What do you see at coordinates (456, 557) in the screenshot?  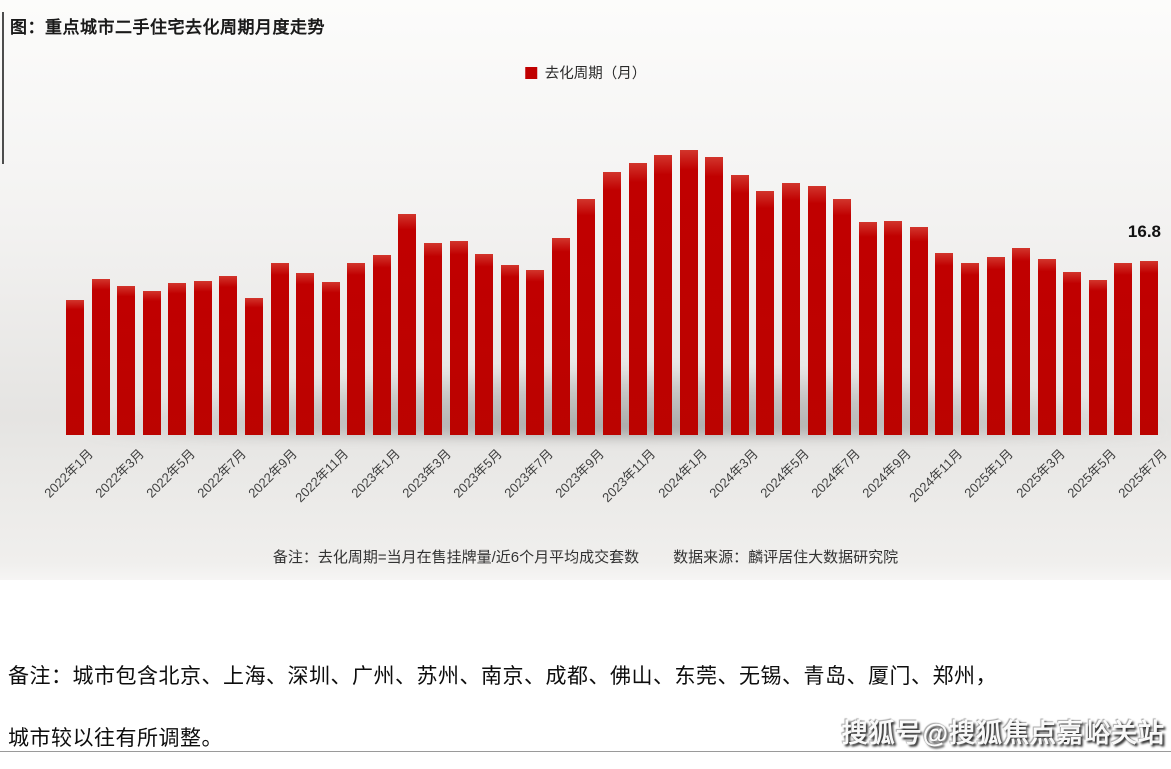 I see `chart-note: 备注：去化周期=当月在售挂牌量/近6个月平均成交套数` at bounding box center [456, 557].